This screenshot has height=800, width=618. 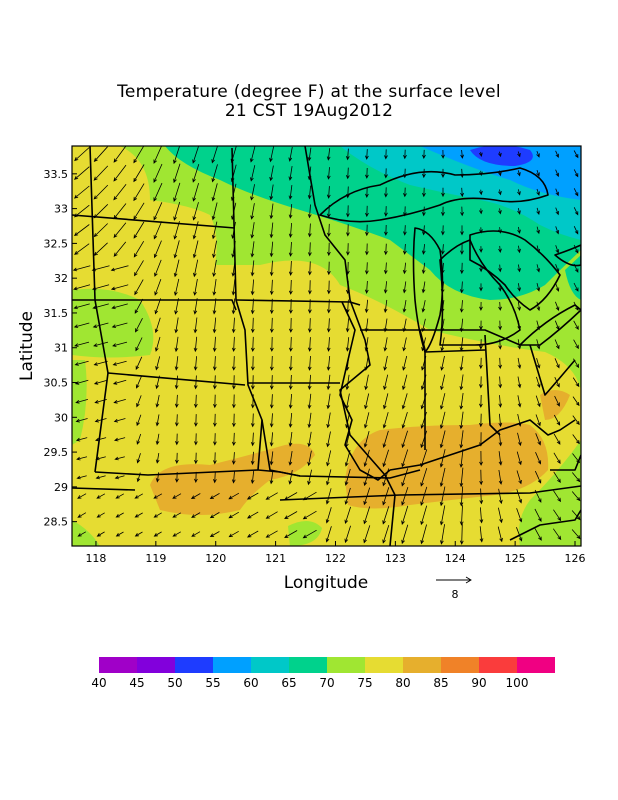 I want to click on x-axis-label: Longitude, so click(x=326, y=583).